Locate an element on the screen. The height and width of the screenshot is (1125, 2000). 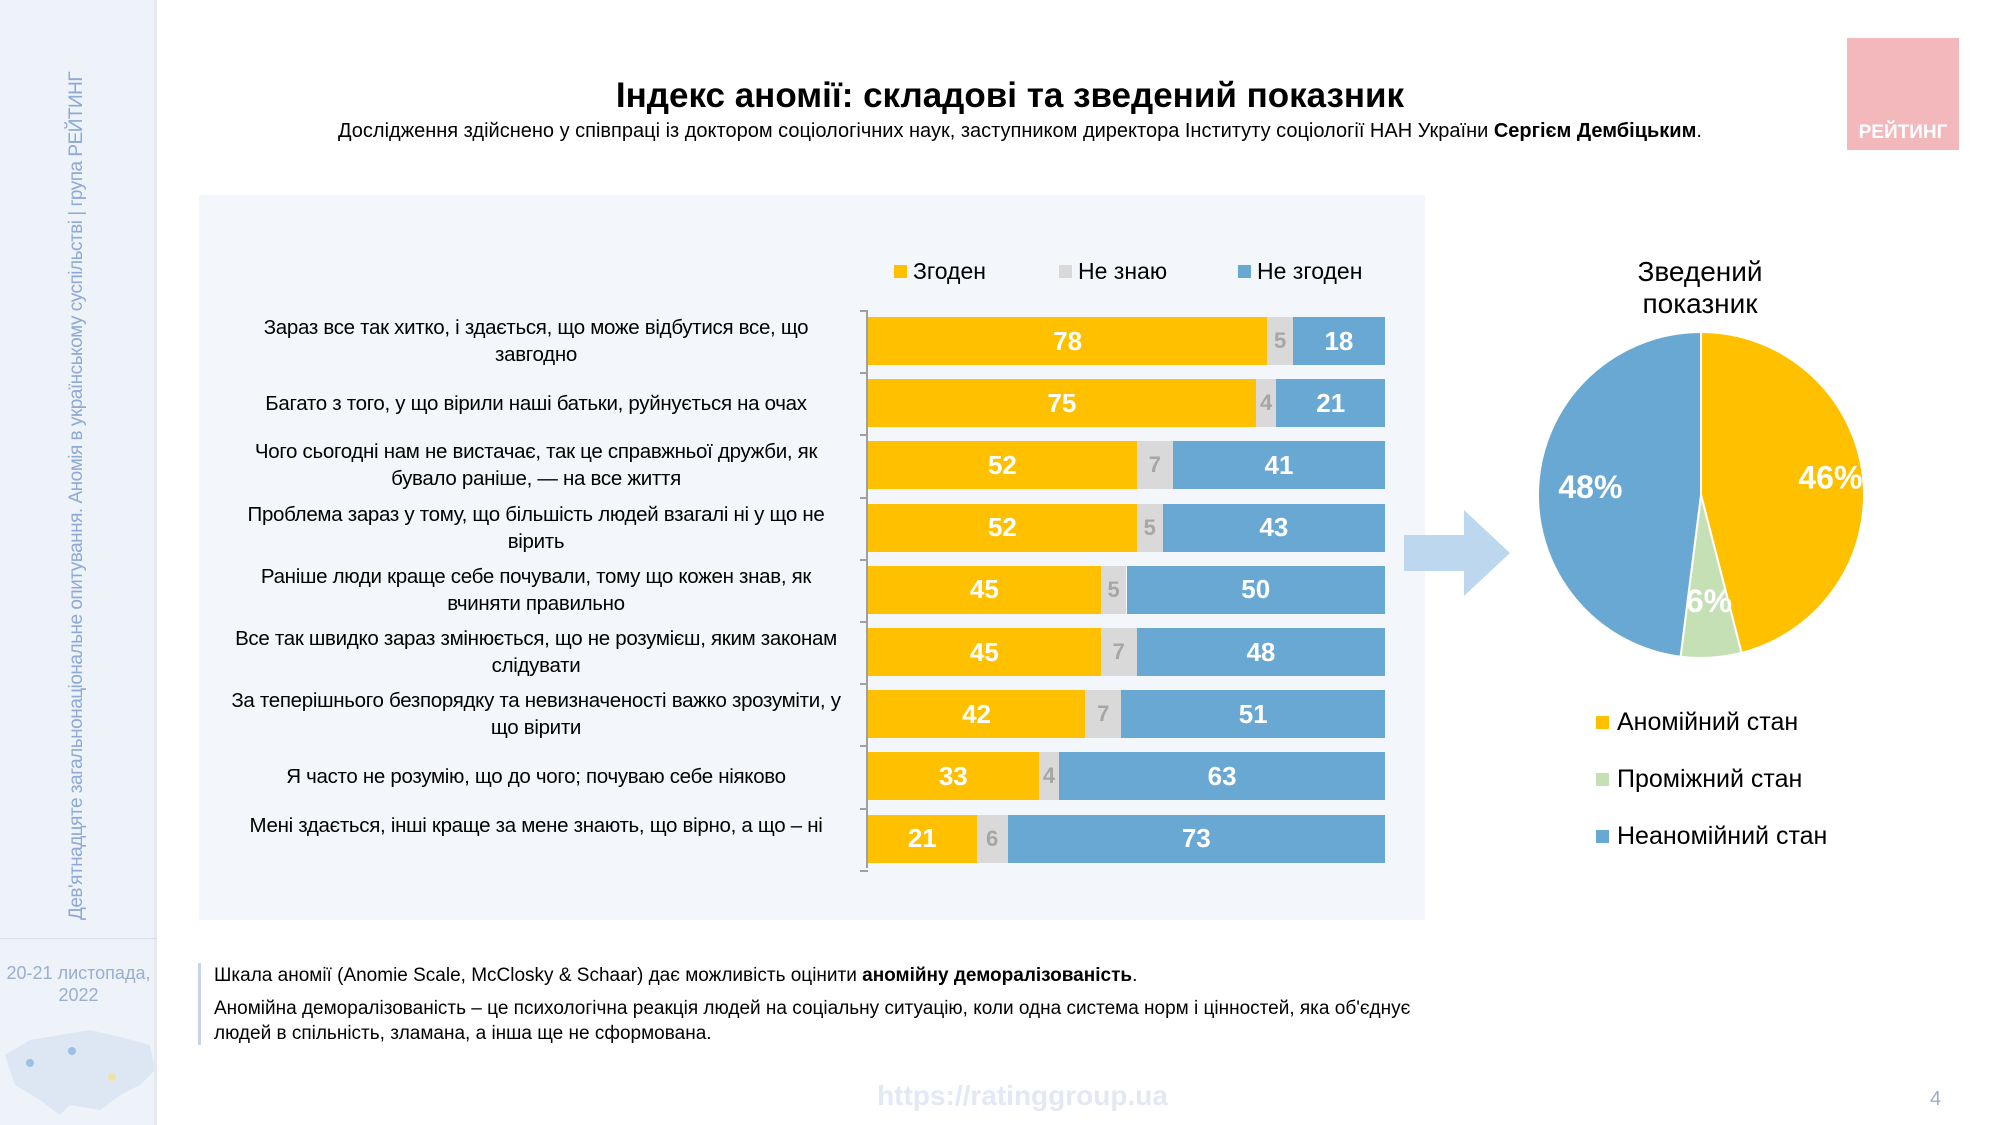
legend-swatch-agree is located at coordinates (900, 271).